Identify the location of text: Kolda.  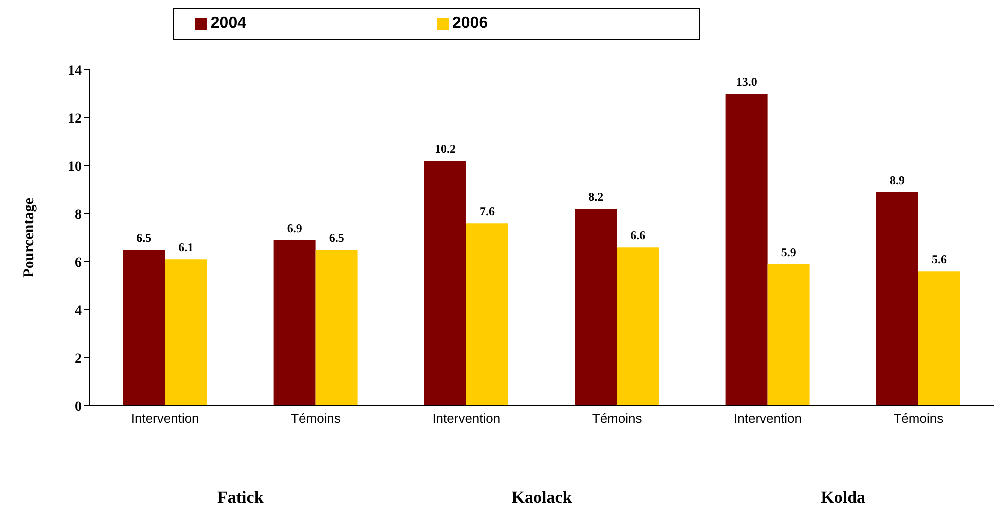
(843, 498).